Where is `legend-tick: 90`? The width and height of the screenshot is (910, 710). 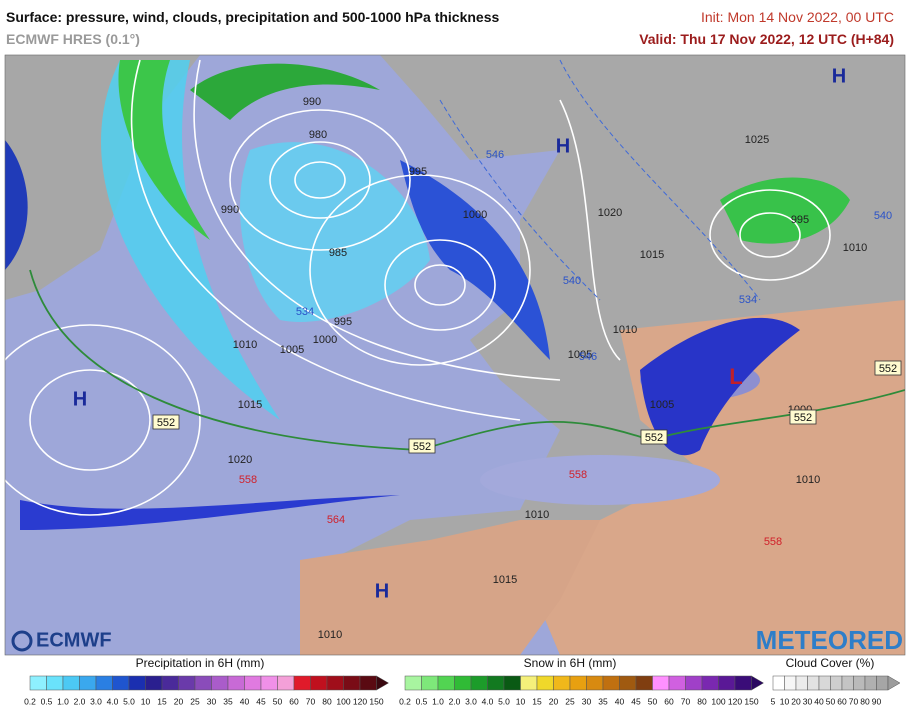 legend-tick: 90 is located at coordinates (877, 701).